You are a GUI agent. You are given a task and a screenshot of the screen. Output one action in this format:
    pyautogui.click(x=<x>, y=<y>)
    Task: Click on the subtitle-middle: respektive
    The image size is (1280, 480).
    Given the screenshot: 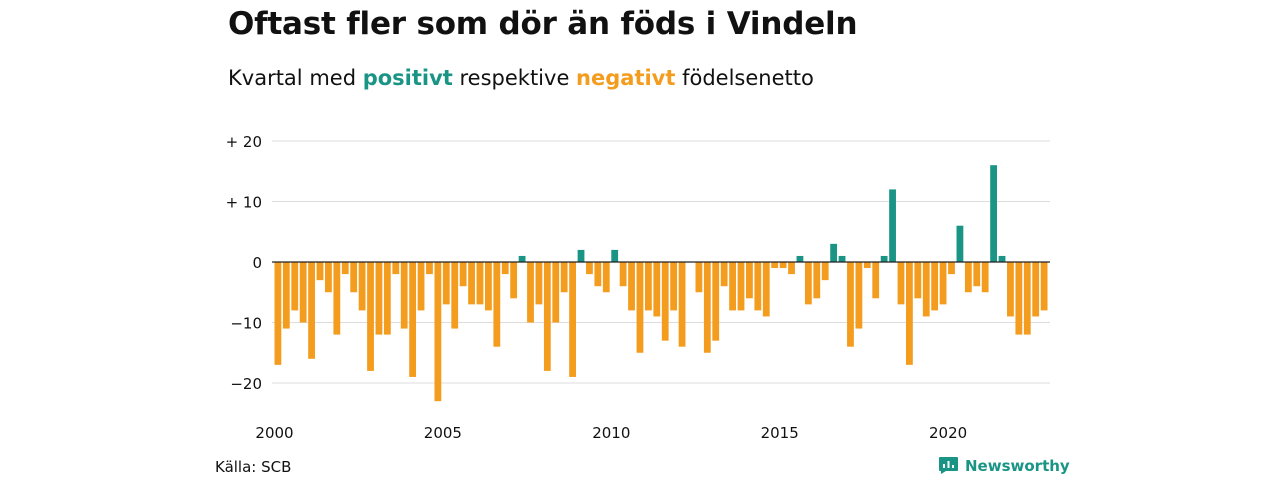 What is the action you would take?
    pyautogui.click(x=514, y=78)
    